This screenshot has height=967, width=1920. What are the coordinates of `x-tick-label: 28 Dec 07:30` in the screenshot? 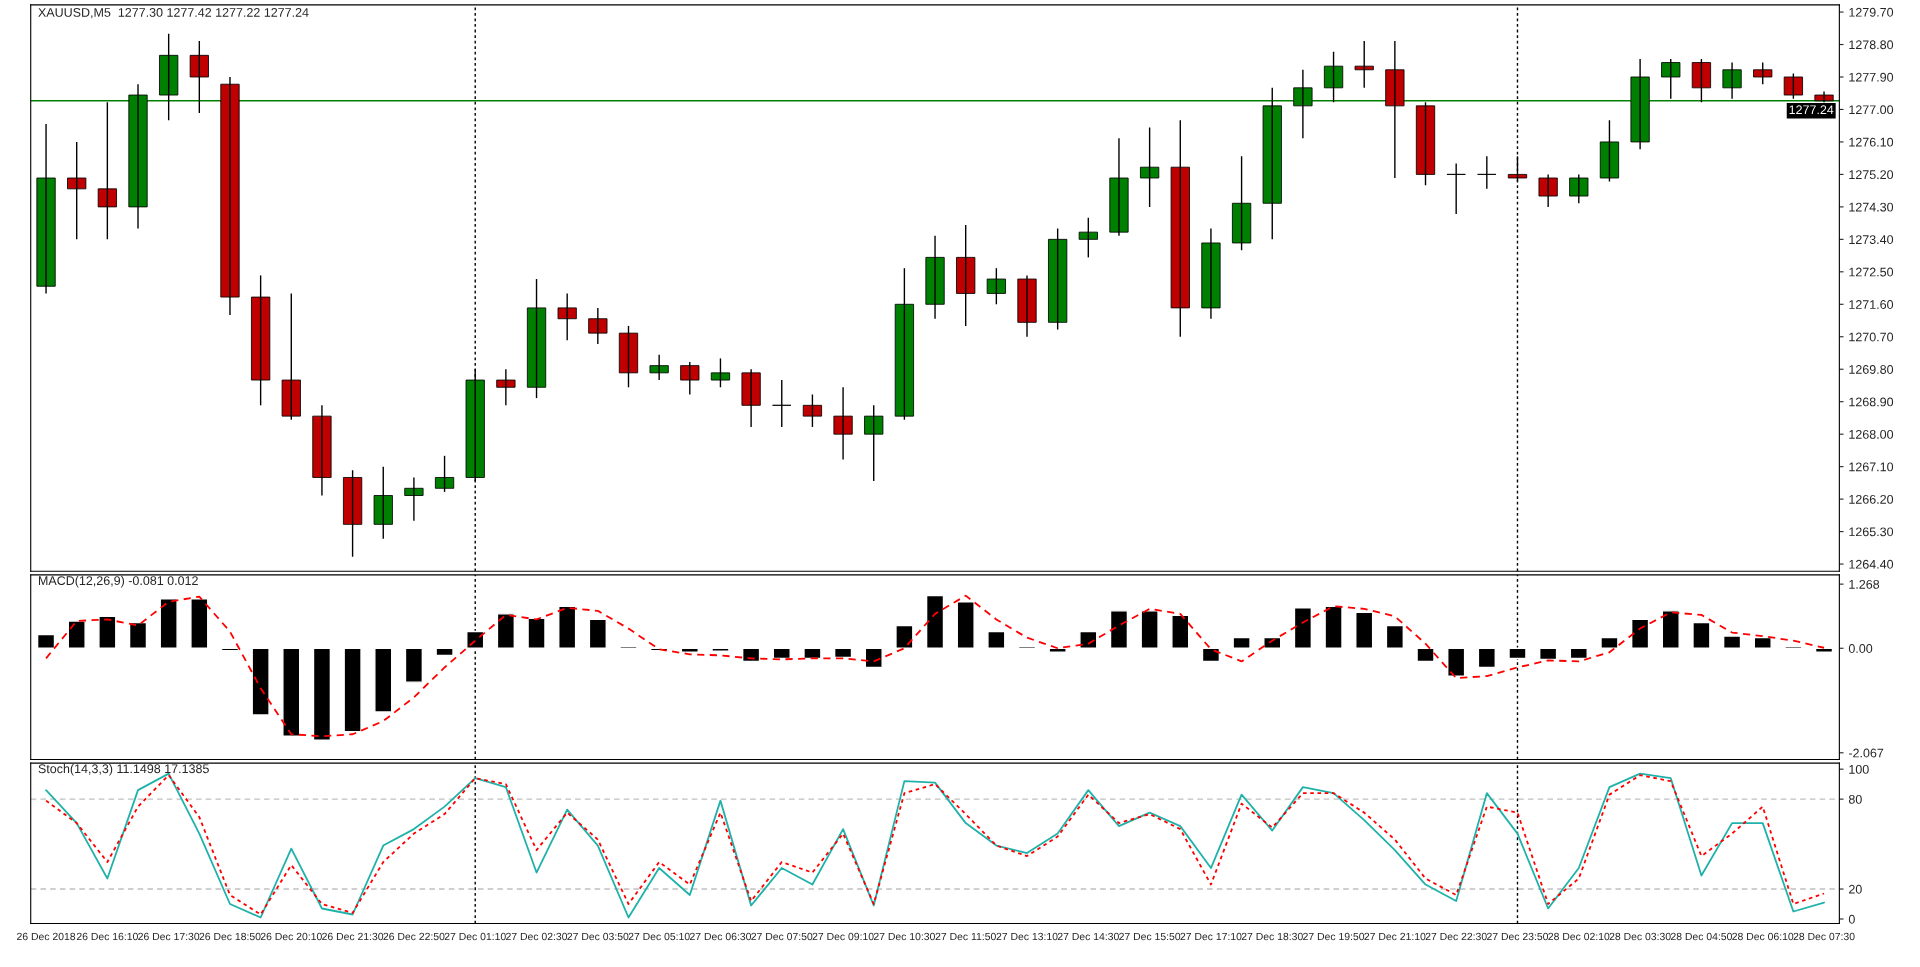 It's located at (1824, 936).